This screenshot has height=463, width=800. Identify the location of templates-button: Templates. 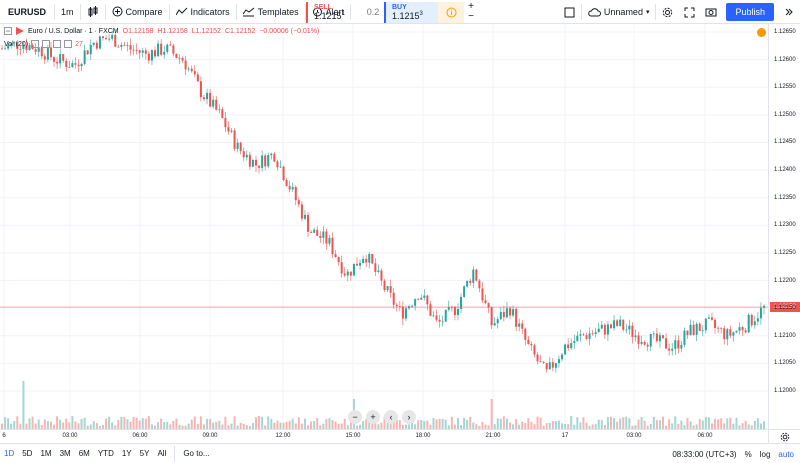
(271, 12).